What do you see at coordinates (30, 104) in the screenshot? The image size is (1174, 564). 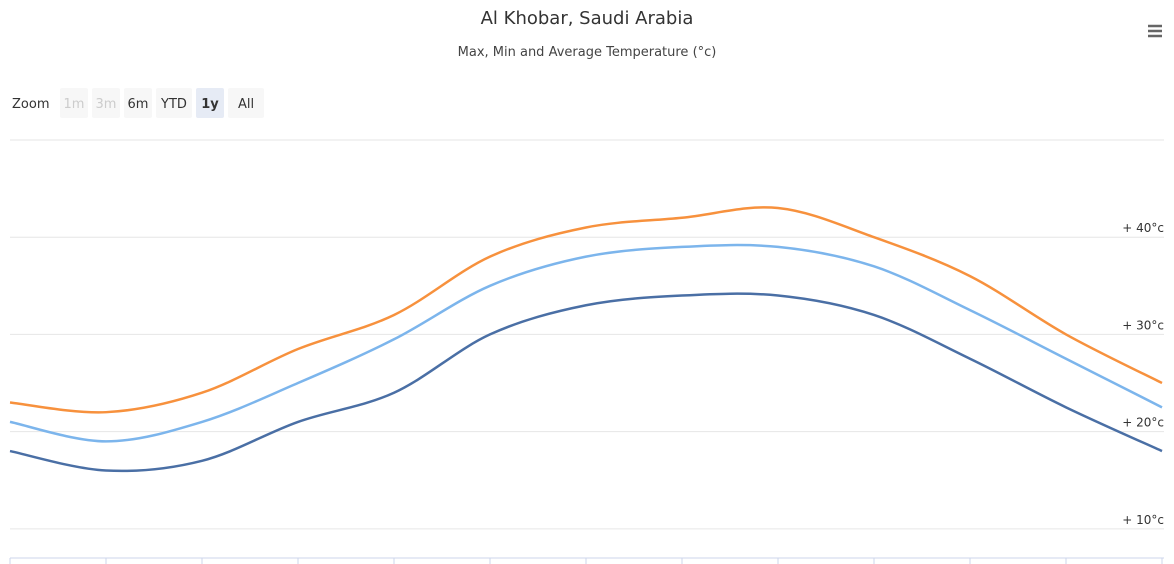 I see `zoom-label: Zoom` at bounding box center [30, 104].